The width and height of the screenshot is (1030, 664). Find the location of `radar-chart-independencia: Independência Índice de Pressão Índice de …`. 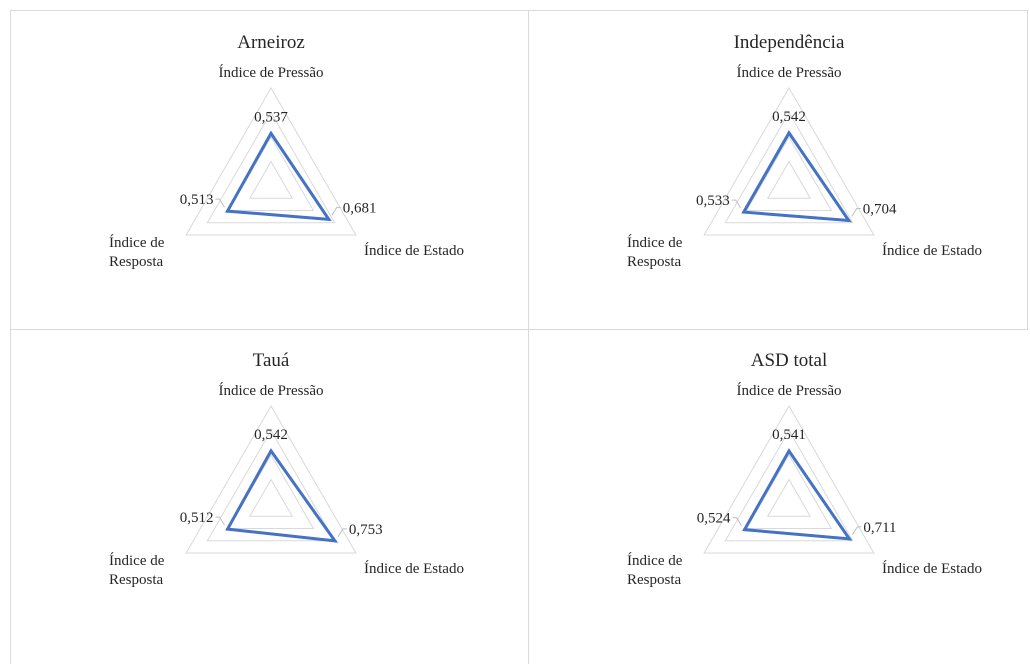

radar-chart-independencia: Independência Índice de Pressão Índice de … is located at coordinates (804, 151).